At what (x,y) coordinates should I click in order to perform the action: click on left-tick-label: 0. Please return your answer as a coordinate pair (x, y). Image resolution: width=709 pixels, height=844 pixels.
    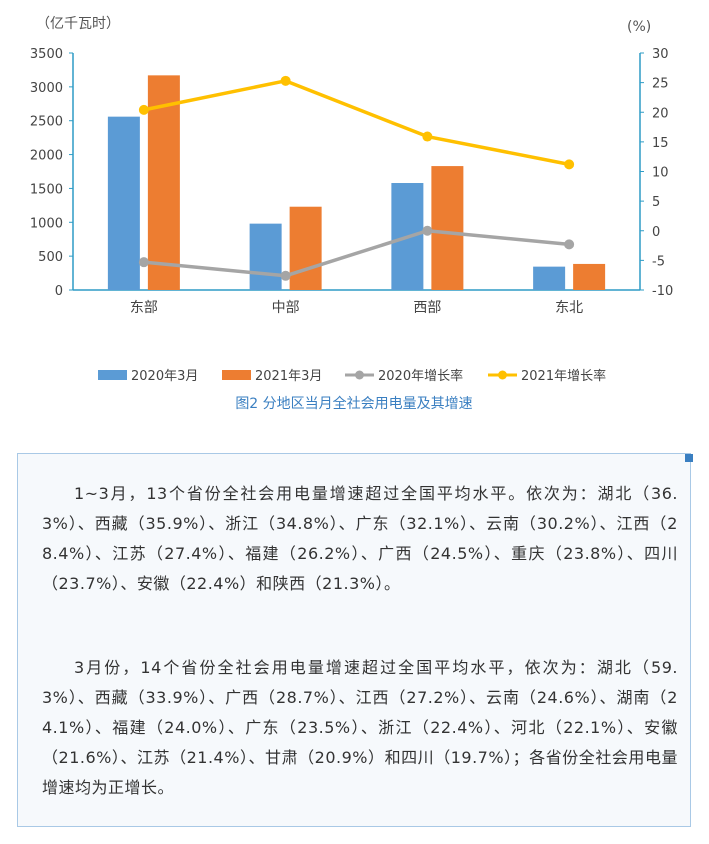
    Looking at the image, I should click on (59, 291).